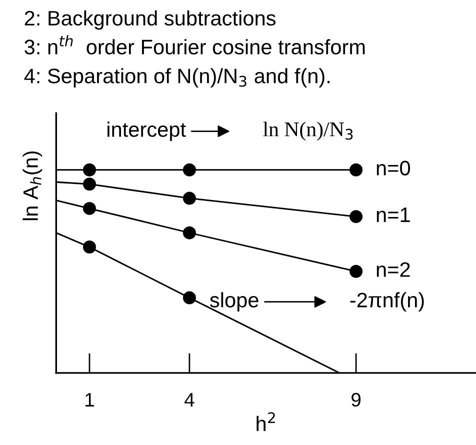 This screenshot has height=445, width=476. I want to click on x-axis-title: h$^{2}$, so click(265, 421).